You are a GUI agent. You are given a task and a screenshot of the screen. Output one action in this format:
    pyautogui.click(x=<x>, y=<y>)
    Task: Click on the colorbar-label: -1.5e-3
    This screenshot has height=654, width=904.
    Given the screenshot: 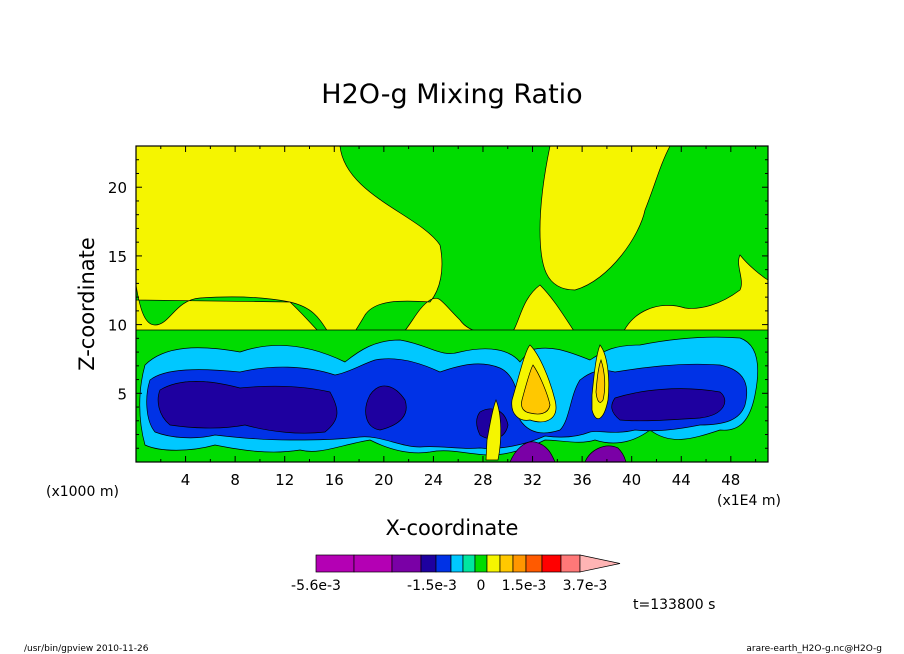 What is the action you would take?
    pyautogui.click(x=432, y=586)
    